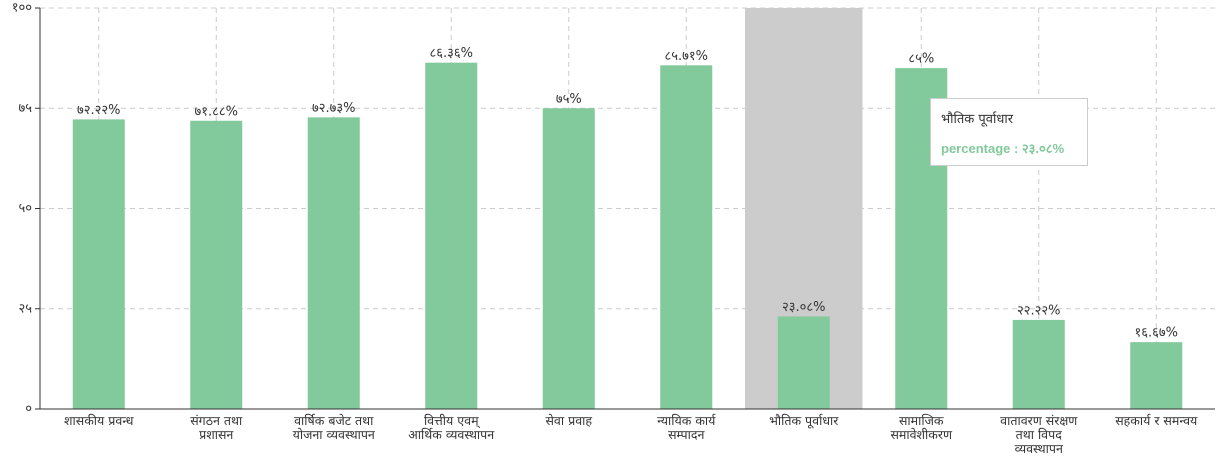  What do you see at coordinates (25, 308) in the screenshot?
I see `y-tick-label: २५` at bounding box center [25, 308].